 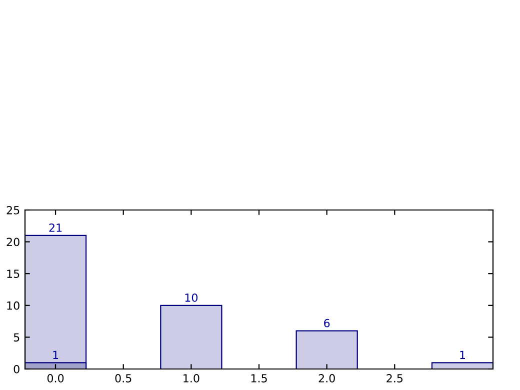 What do you see at coordinates (123, 378) in the screenshot?
I see `x-tick-label: 0.5` at bounding box center [123, 378].